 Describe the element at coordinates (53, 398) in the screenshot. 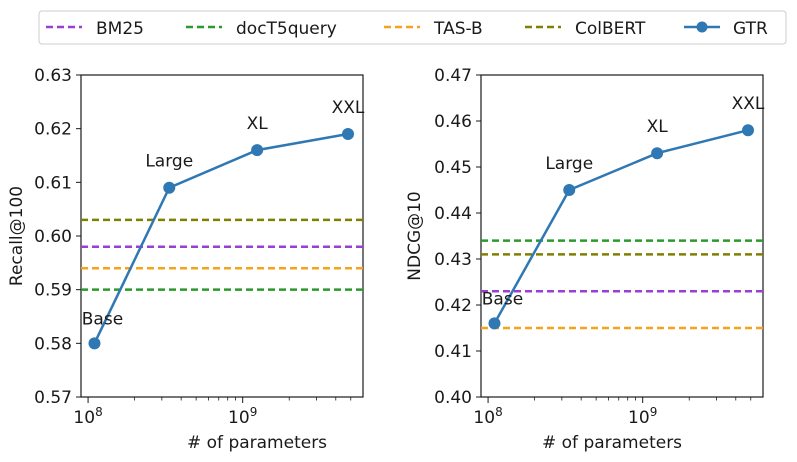

I see `y-tick-label-recall-0: 0.57` at that location.